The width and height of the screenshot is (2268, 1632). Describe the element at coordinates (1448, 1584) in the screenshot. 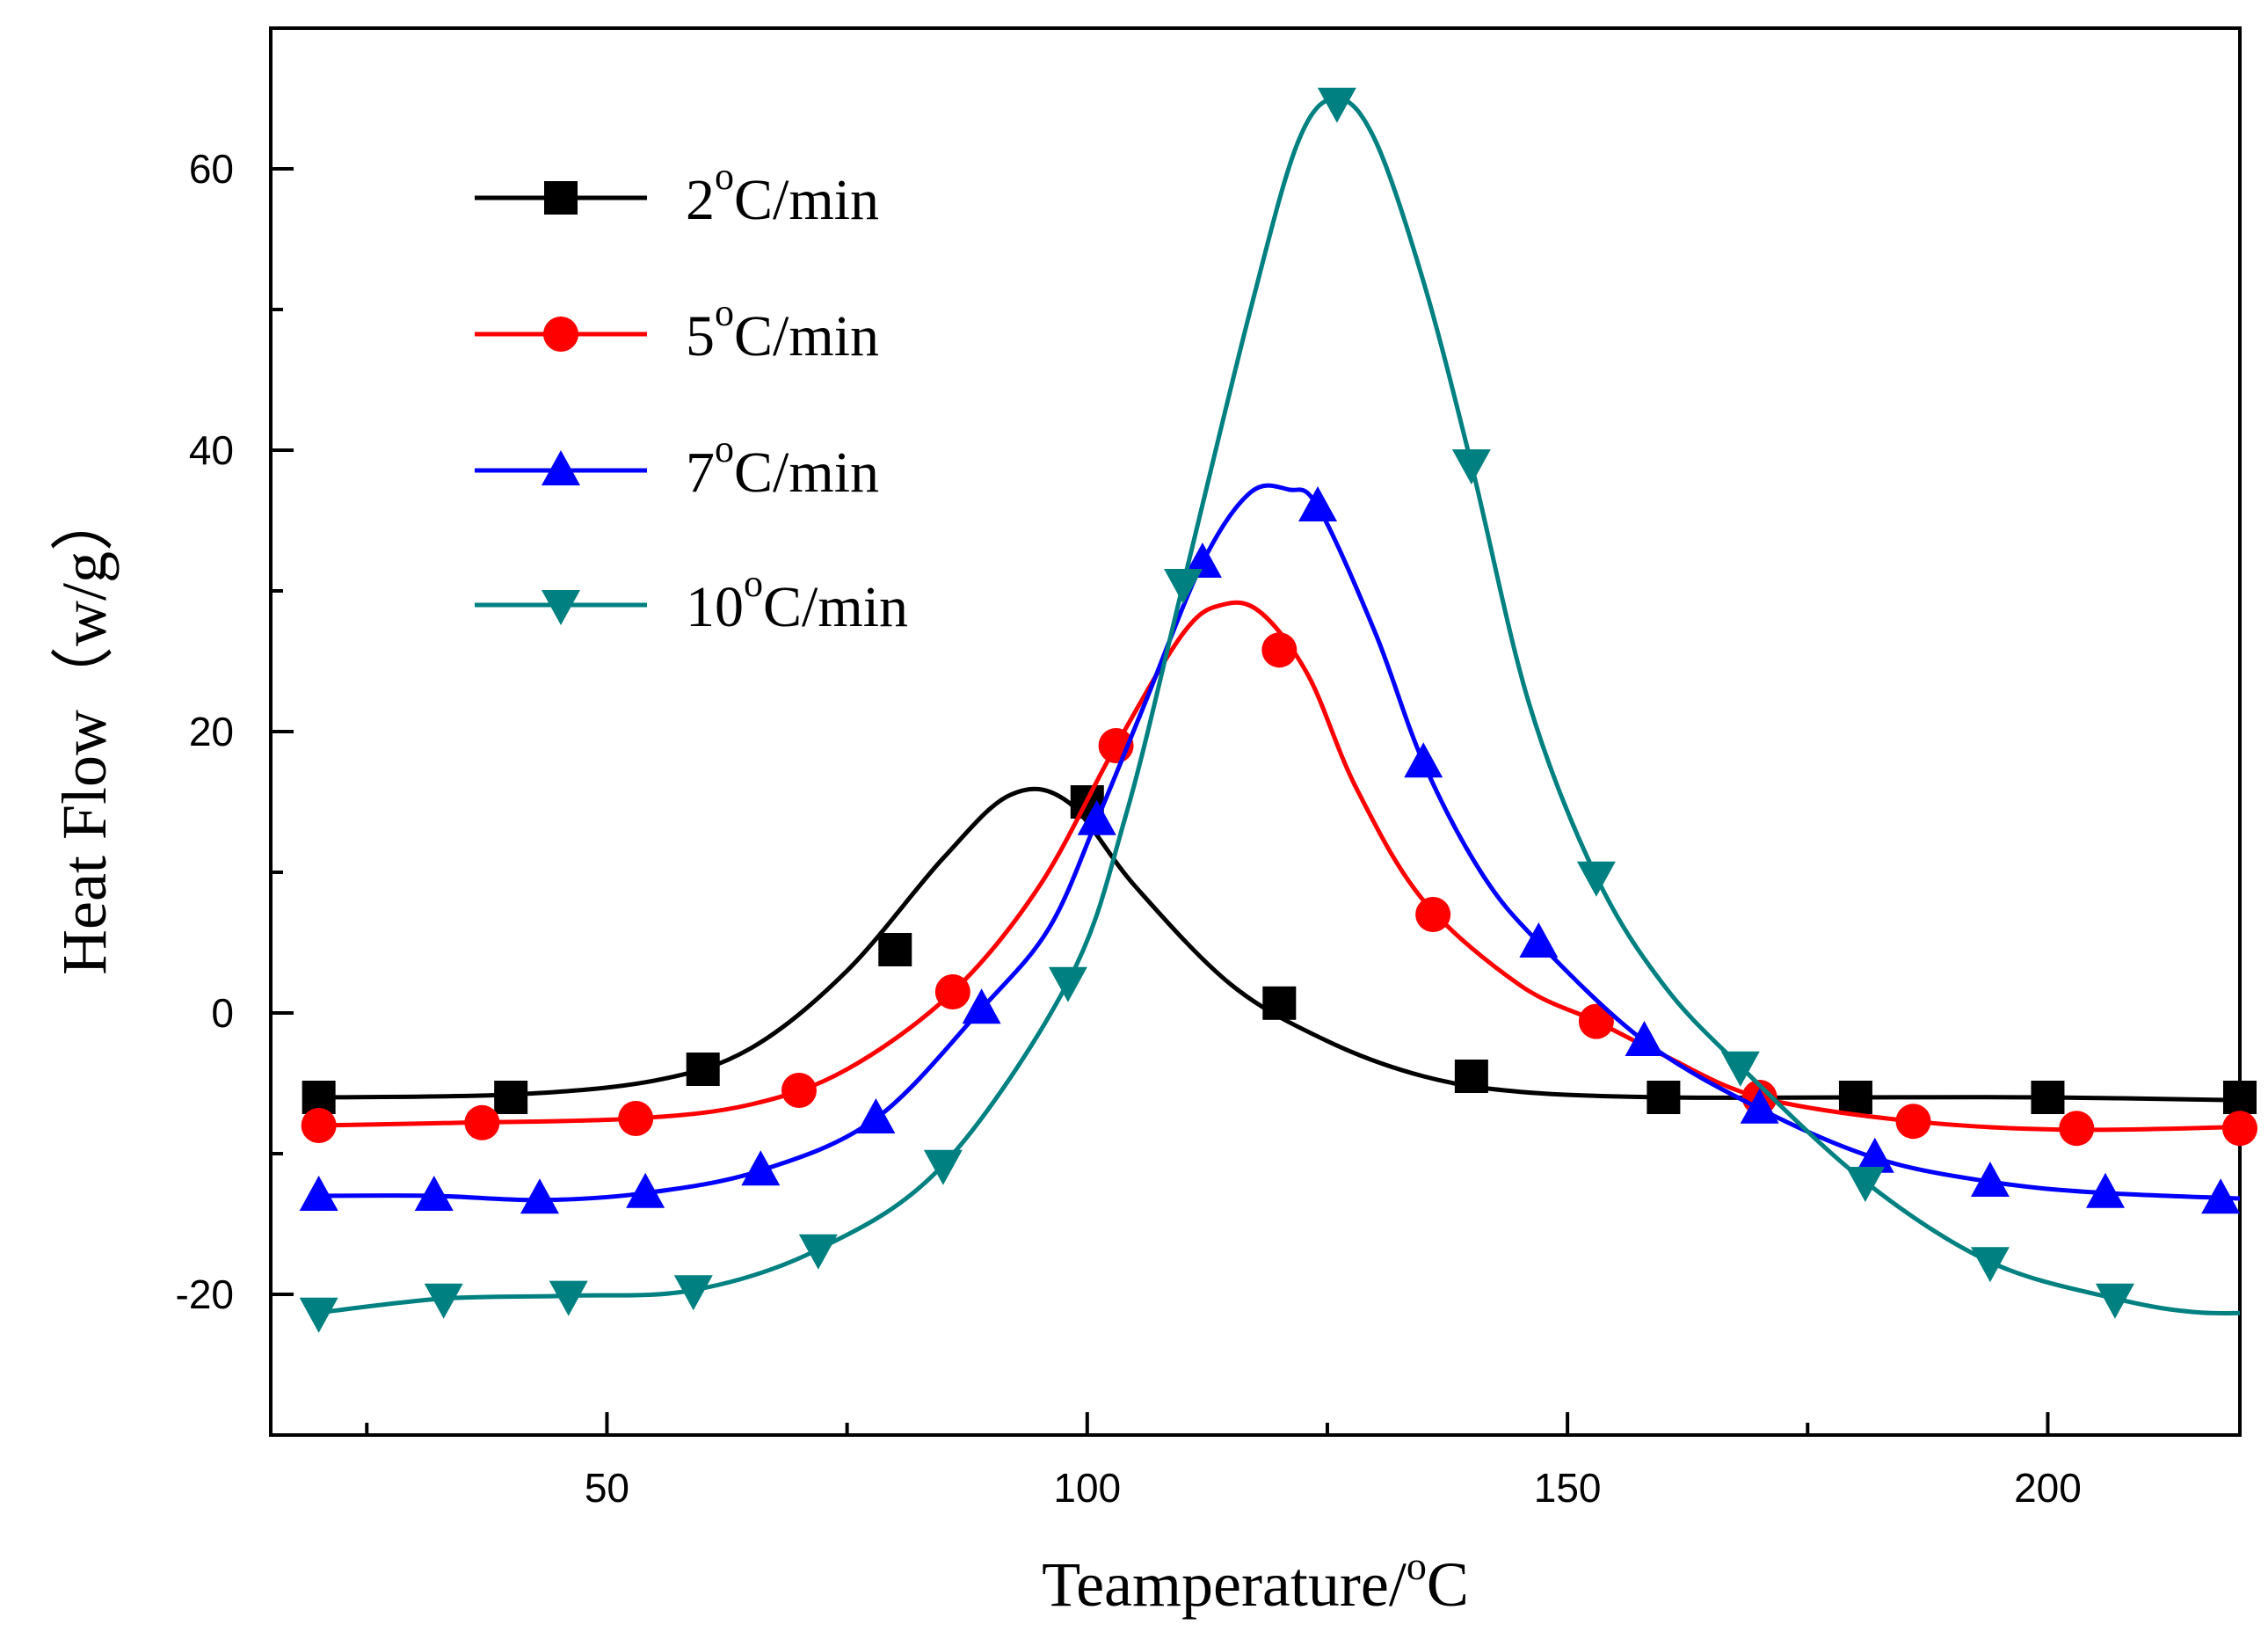

I see `x-axis-title-unit: C` at that location.